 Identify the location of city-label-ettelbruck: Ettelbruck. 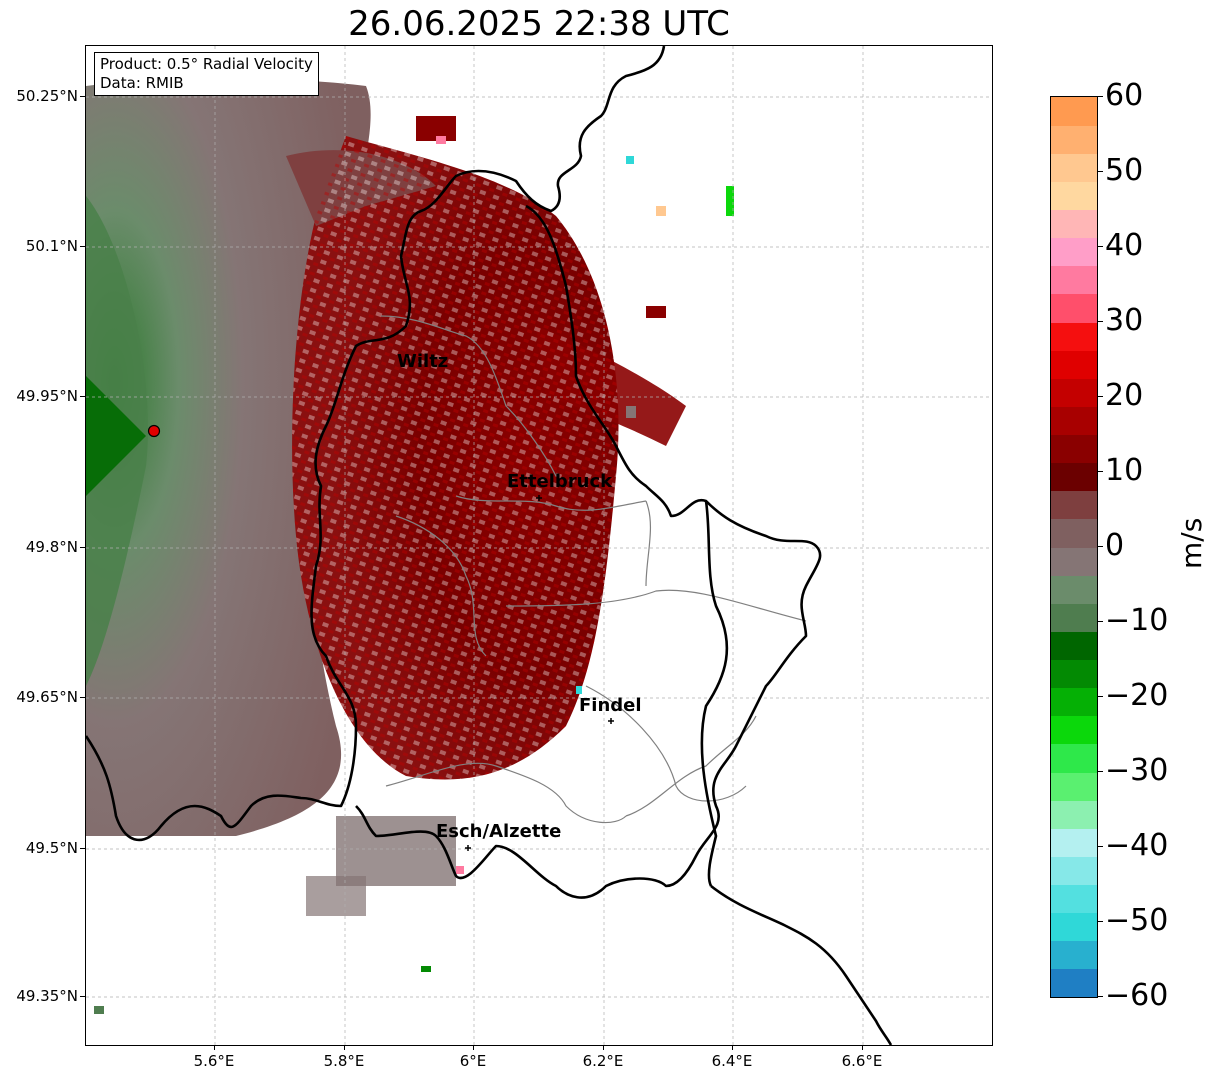
(560, 481).